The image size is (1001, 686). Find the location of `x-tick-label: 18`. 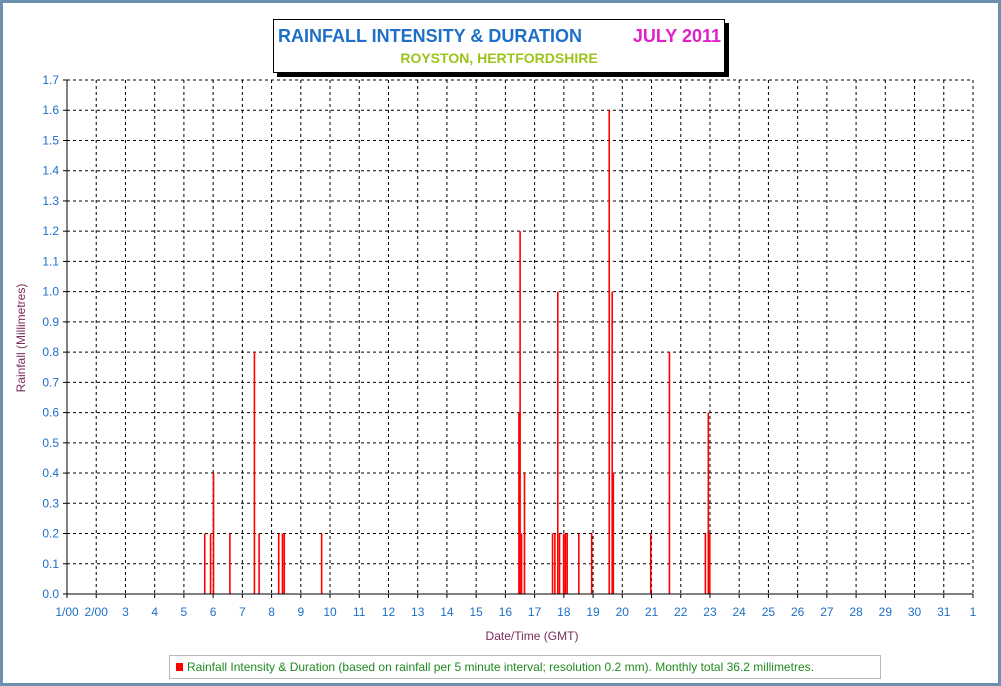

x-tick-label: 18 is located at coordinates (564, 612).